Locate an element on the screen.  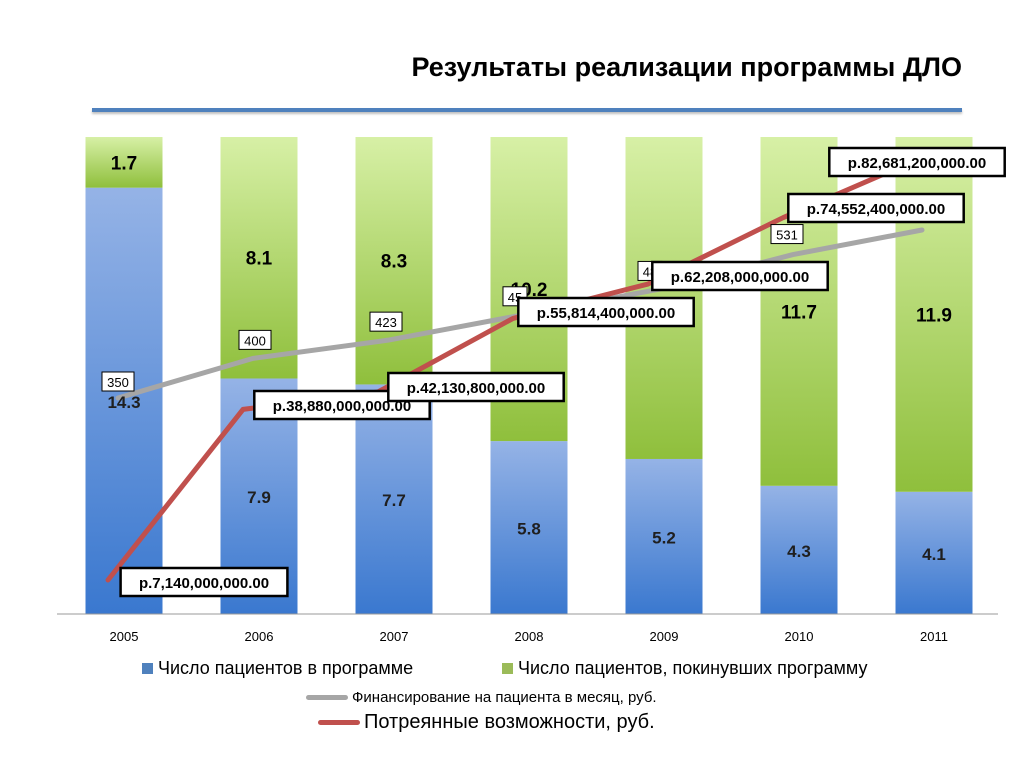
data-label-left-program: 8.1 is located at coordinates (259, 259).